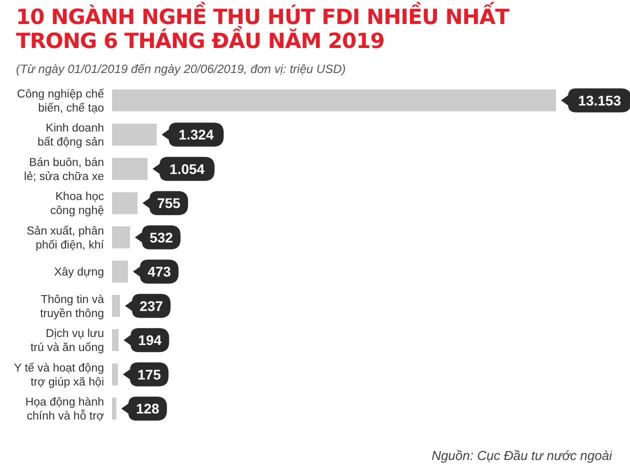 The image size is (630, 469). I want to click on y-tick-label: Bán buôn, bán lẻ; sửa chữa xe, so click(64, 169).